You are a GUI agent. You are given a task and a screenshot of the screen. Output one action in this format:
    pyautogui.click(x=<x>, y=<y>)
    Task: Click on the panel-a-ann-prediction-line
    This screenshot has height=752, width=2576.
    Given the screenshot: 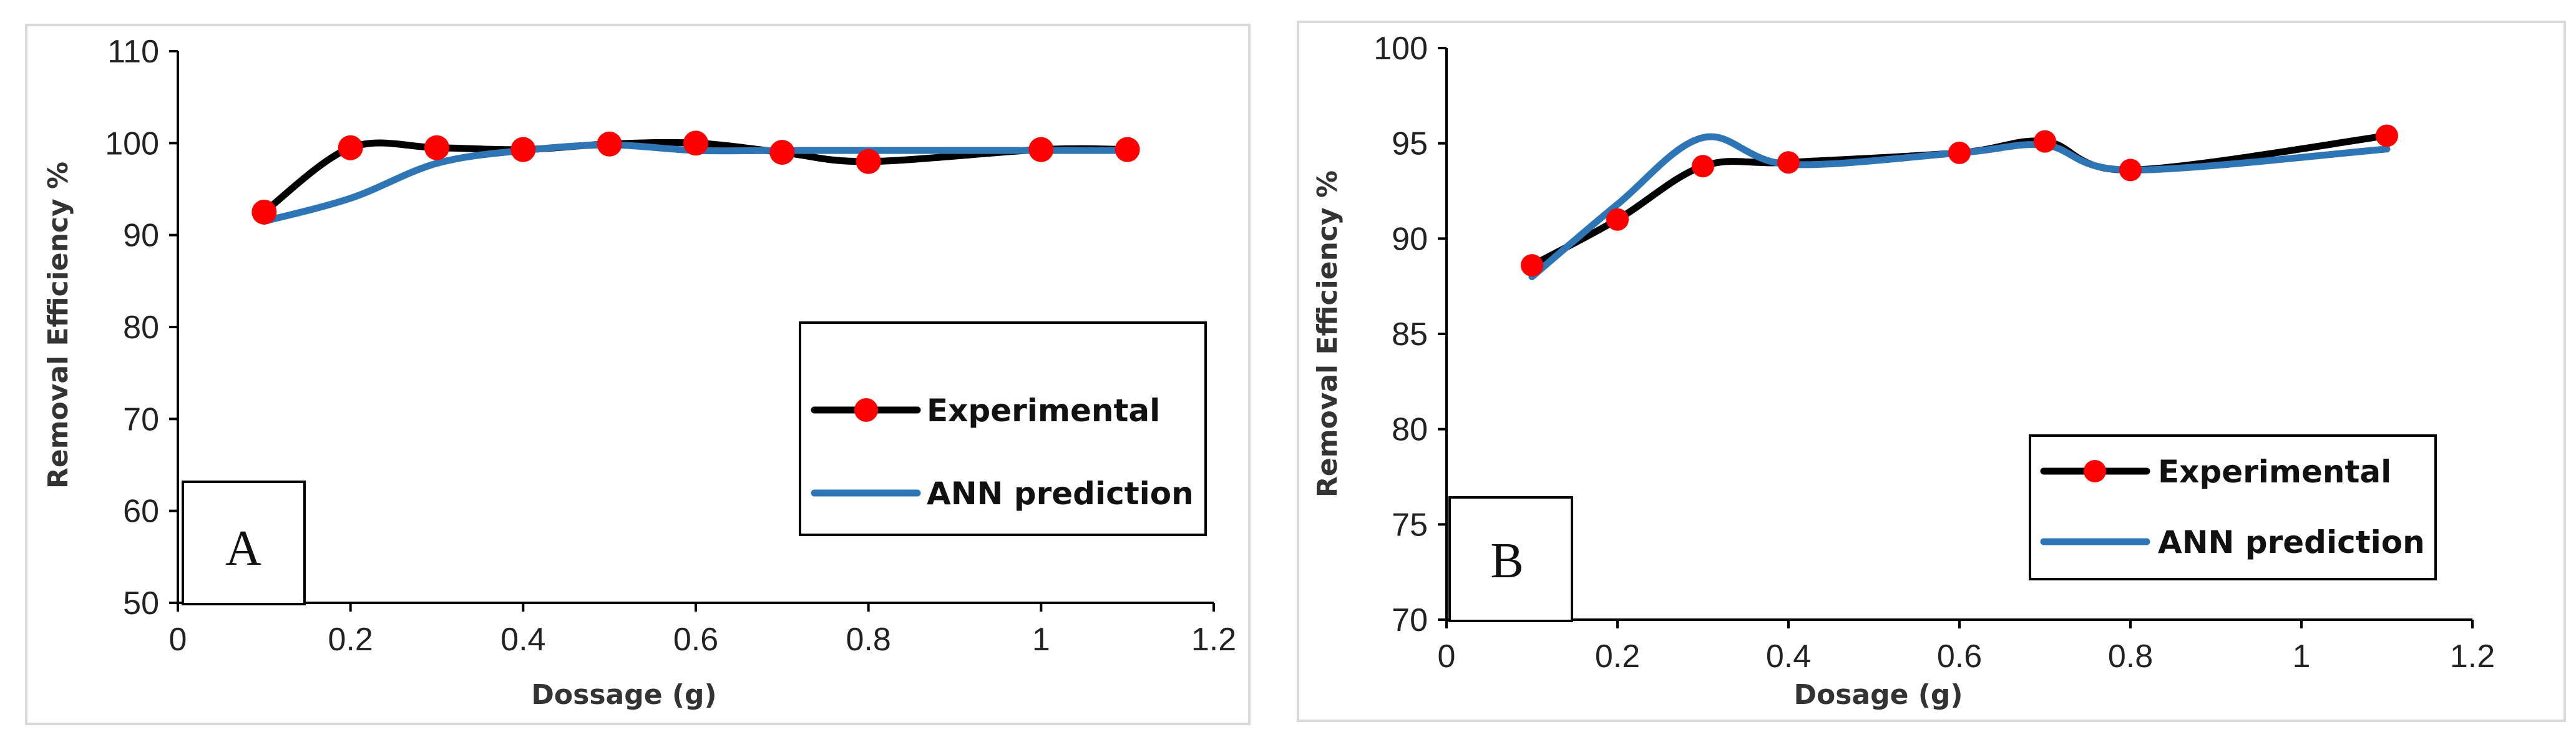 What is the action you would take?
    pyautogui.click(x=695, y=183)
    